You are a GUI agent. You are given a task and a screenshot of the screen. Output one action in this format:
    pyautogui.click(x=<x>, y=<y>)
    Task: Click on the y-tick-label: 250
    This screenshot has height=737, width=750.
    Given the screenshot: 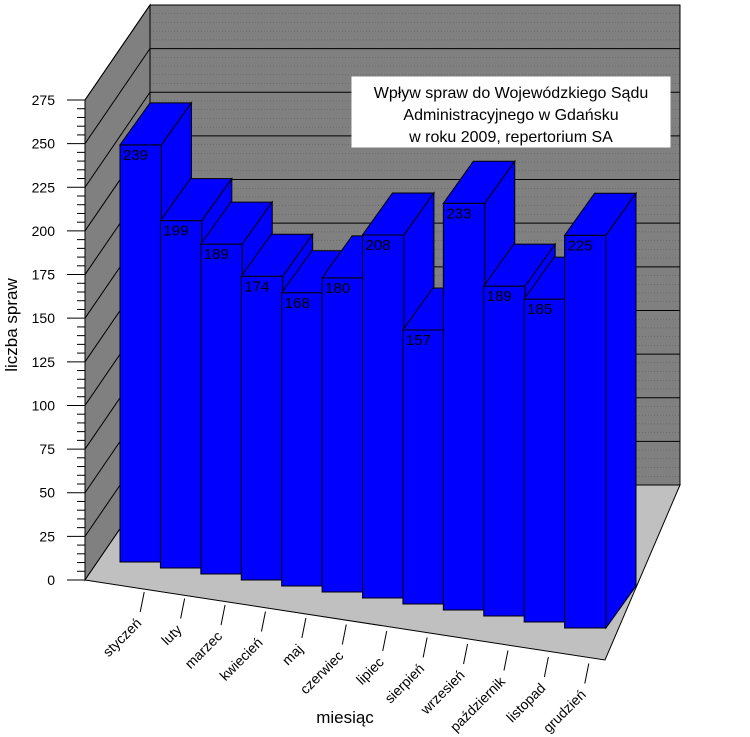 What is the action you would take?
    pyautogui.click(x=44, y=144)
    